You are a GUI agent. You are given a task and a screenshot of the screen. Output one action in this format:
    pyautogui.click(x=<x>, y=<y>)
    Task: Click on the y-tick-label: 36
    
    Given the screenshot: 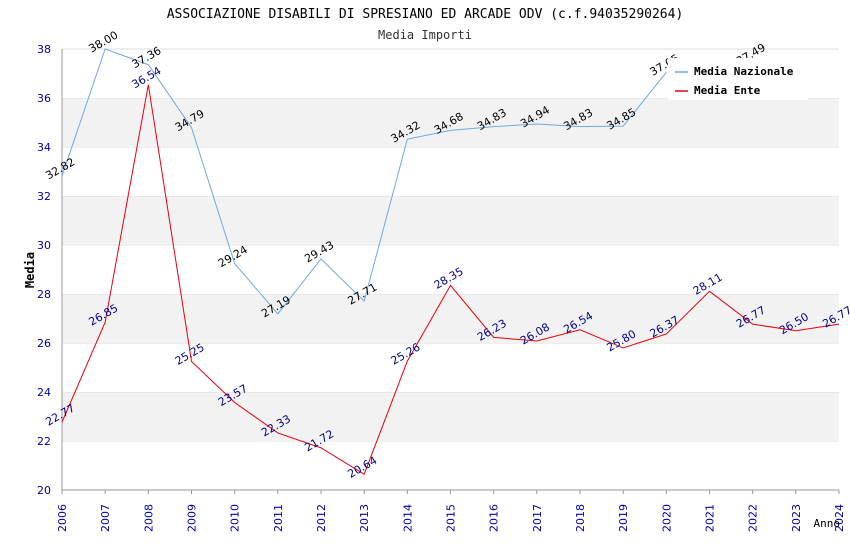 What is the action you would take?
    pyautogui.click(x=44, y=98)
    